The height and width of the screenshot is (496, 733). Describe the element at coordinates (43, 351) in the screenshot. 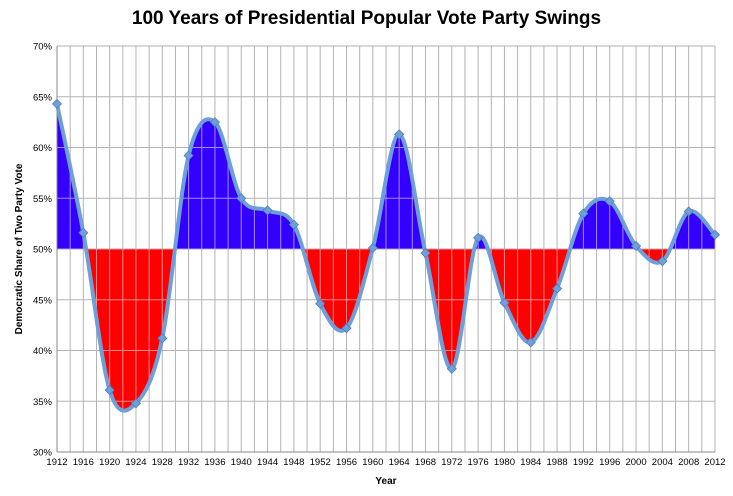

I see `y-tick-label: 40%` at that location.